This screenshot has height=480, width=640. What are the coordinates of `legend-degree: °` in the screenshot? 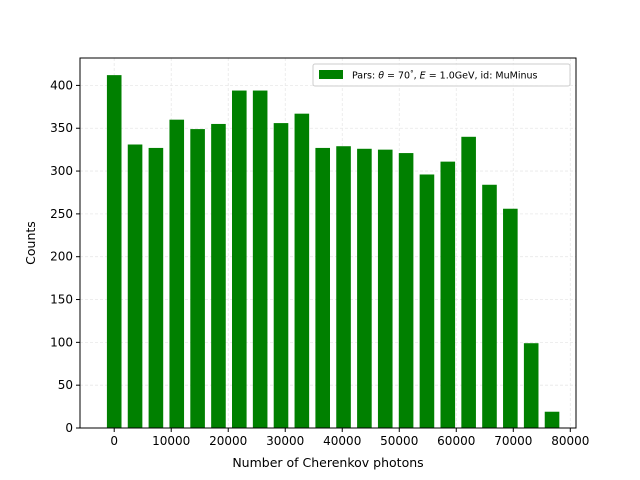 It's located at (412, 74).